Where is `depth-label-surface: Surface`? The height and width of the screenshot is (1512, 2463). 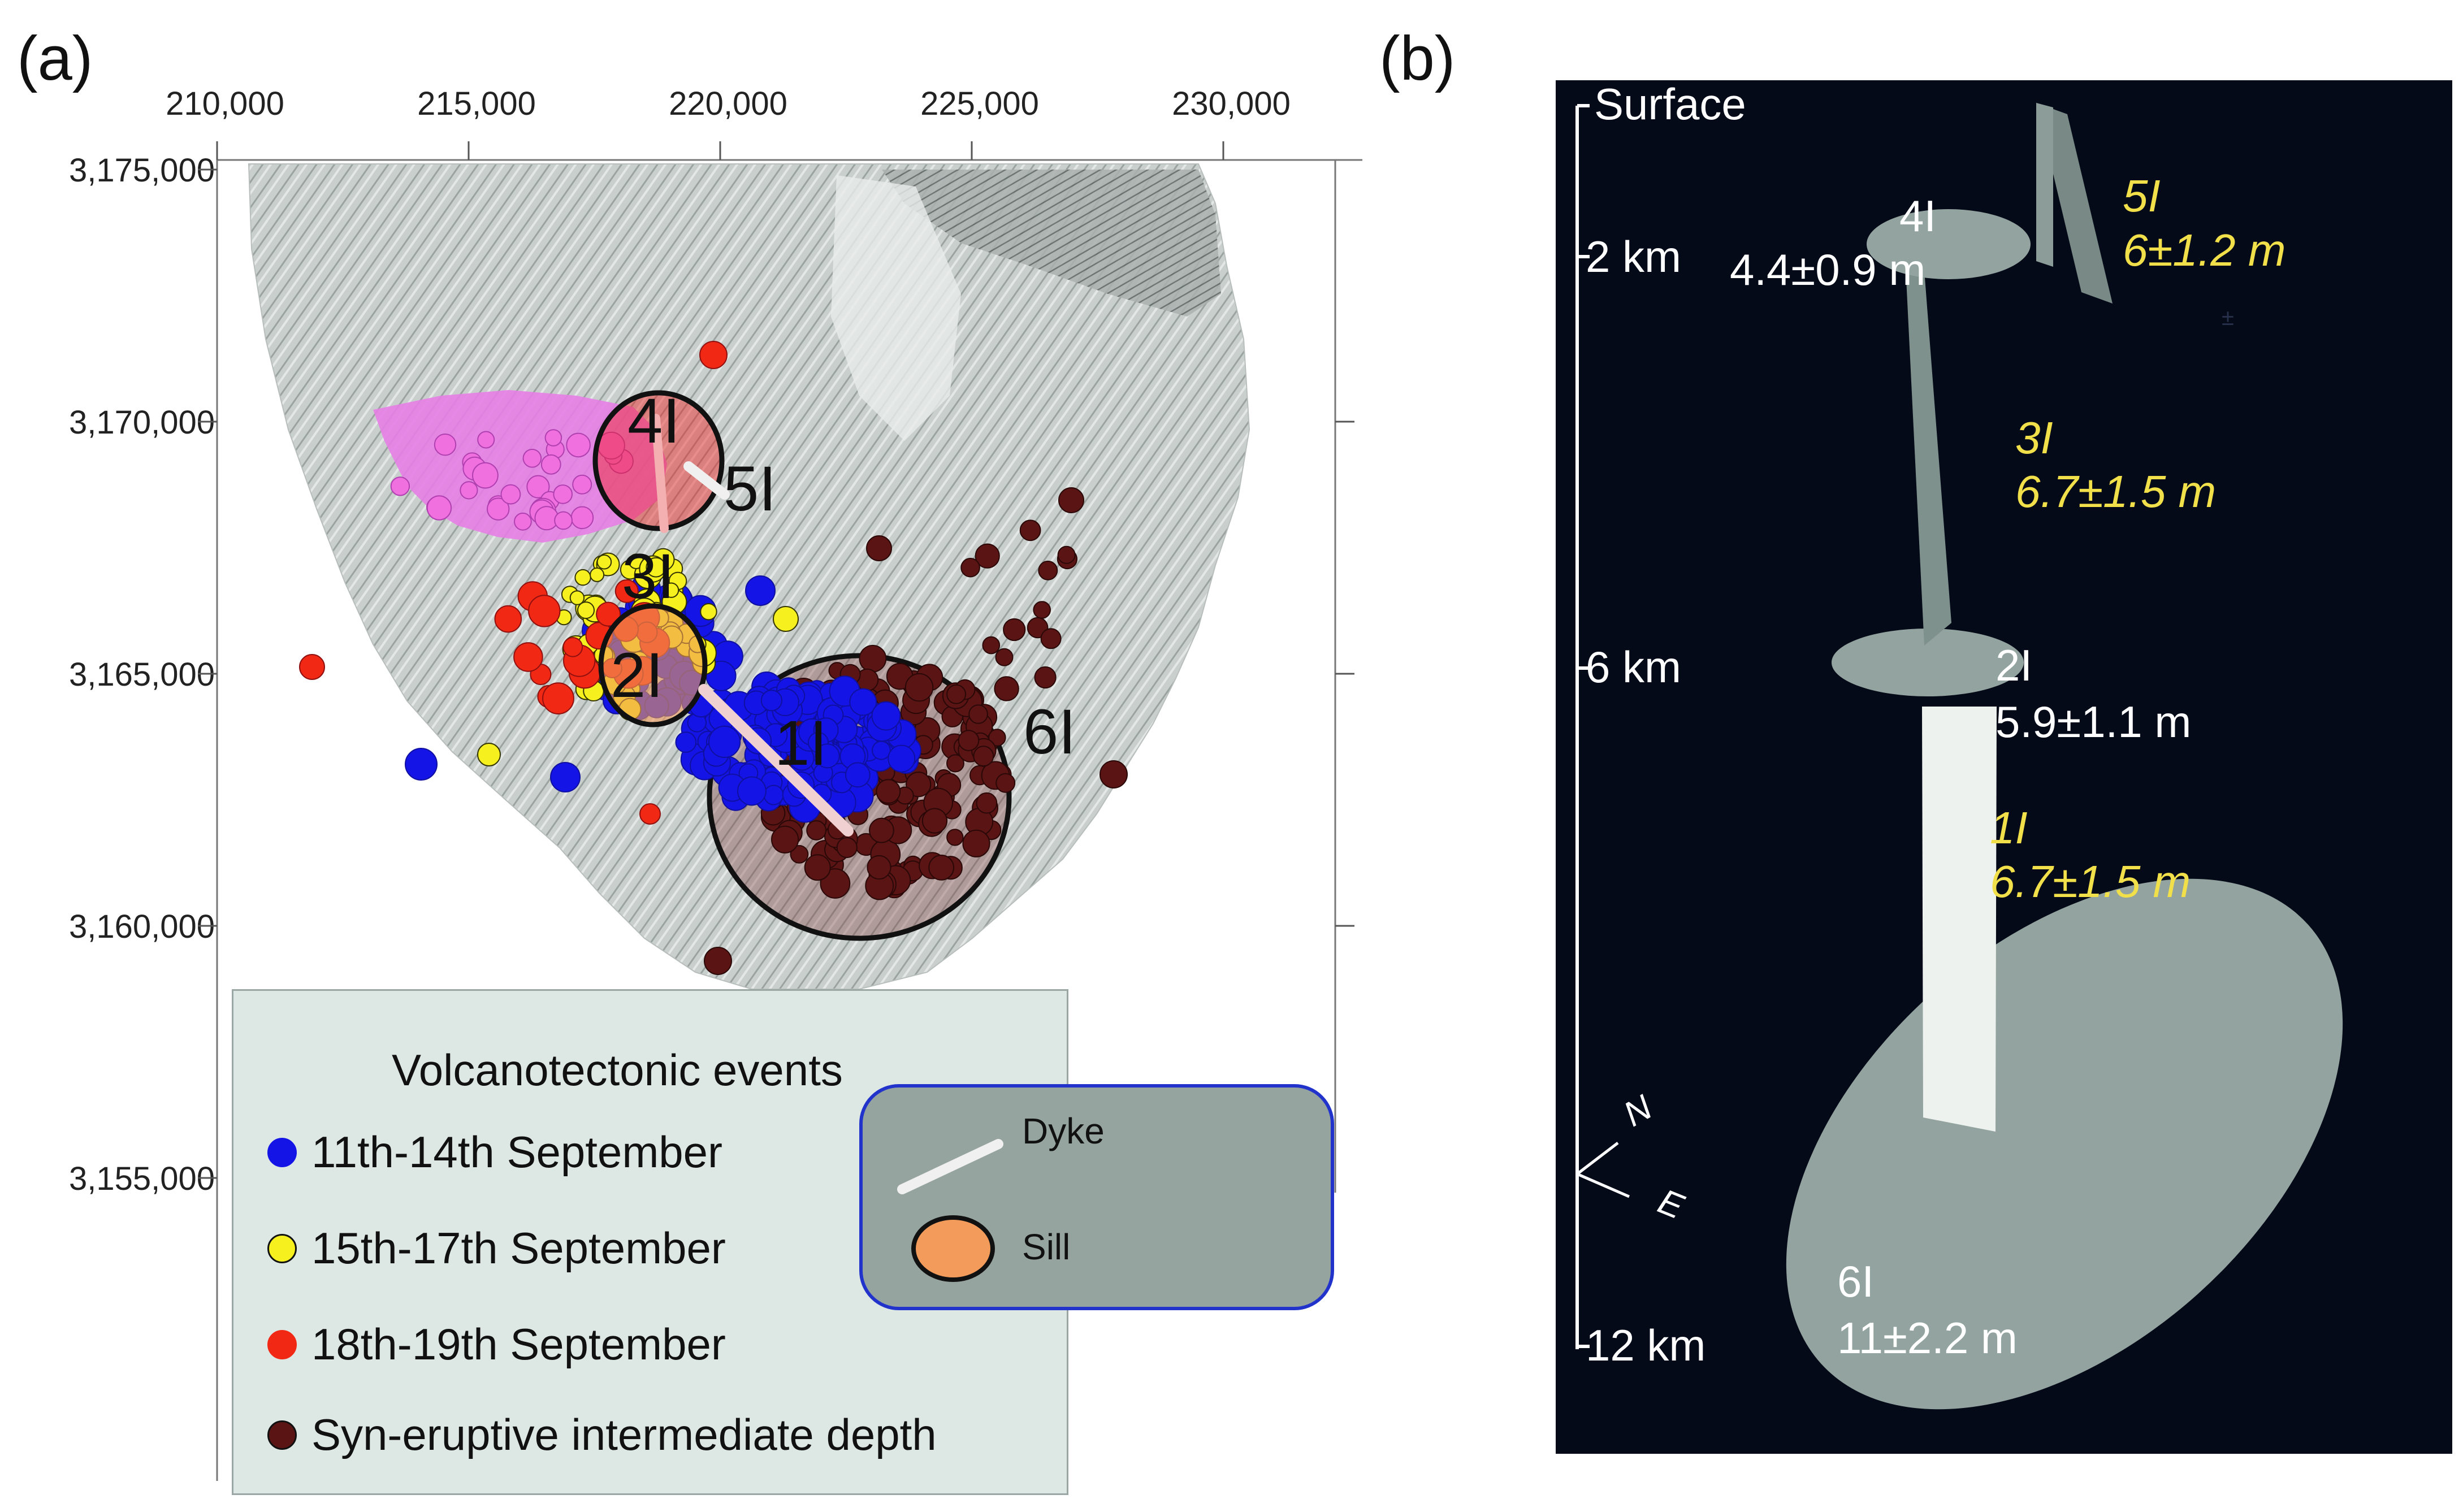 depth-label-surface: Surface is located at coordinates (1670, 104).